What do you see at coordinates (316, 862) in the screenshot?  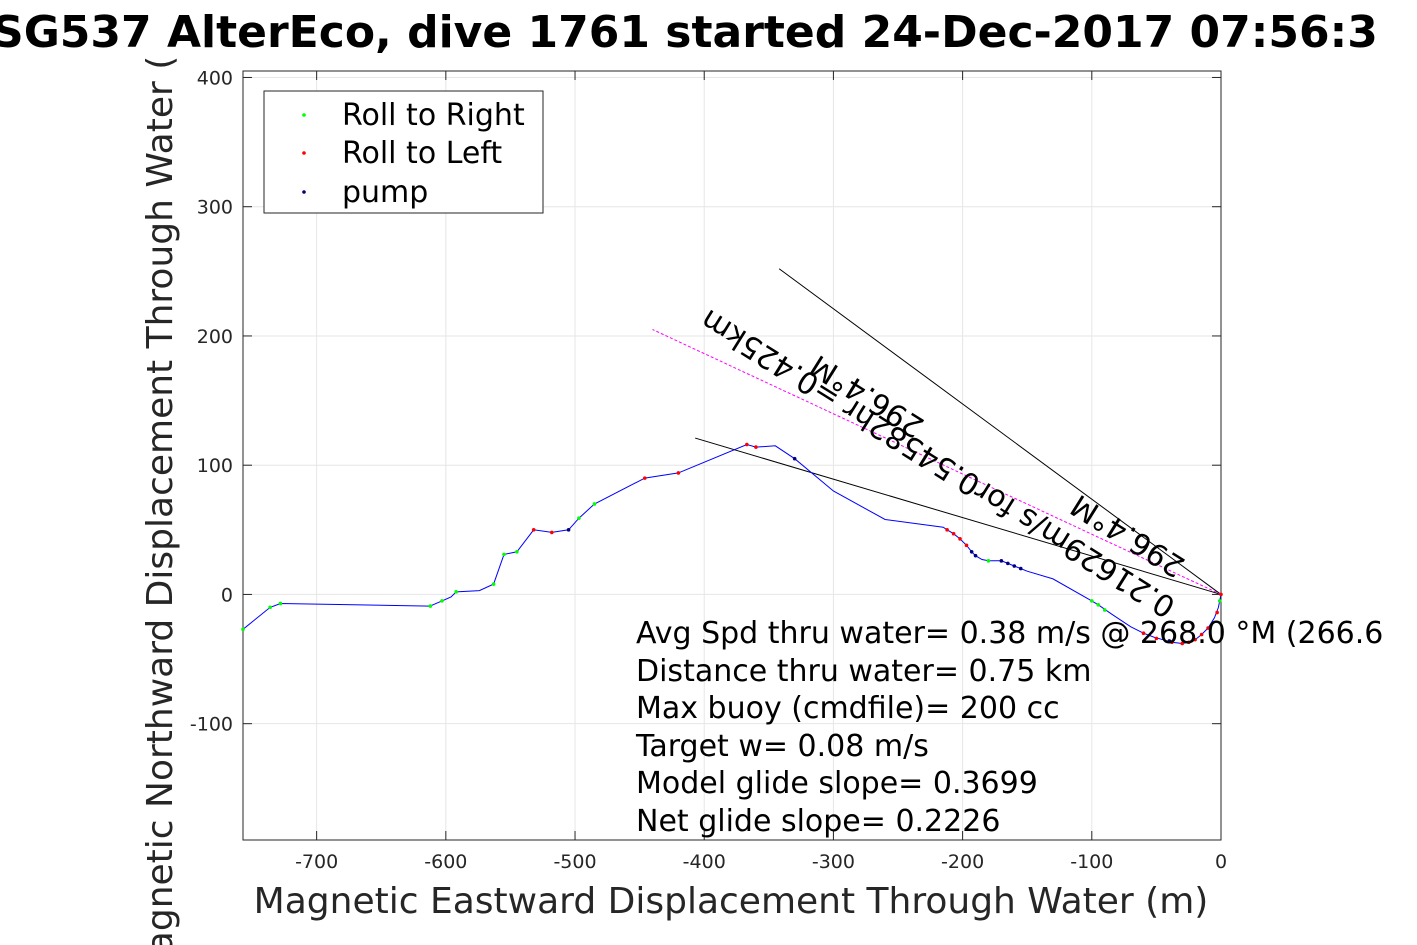 I see `x-tick-label: -700` at bounding box center [316, 862].